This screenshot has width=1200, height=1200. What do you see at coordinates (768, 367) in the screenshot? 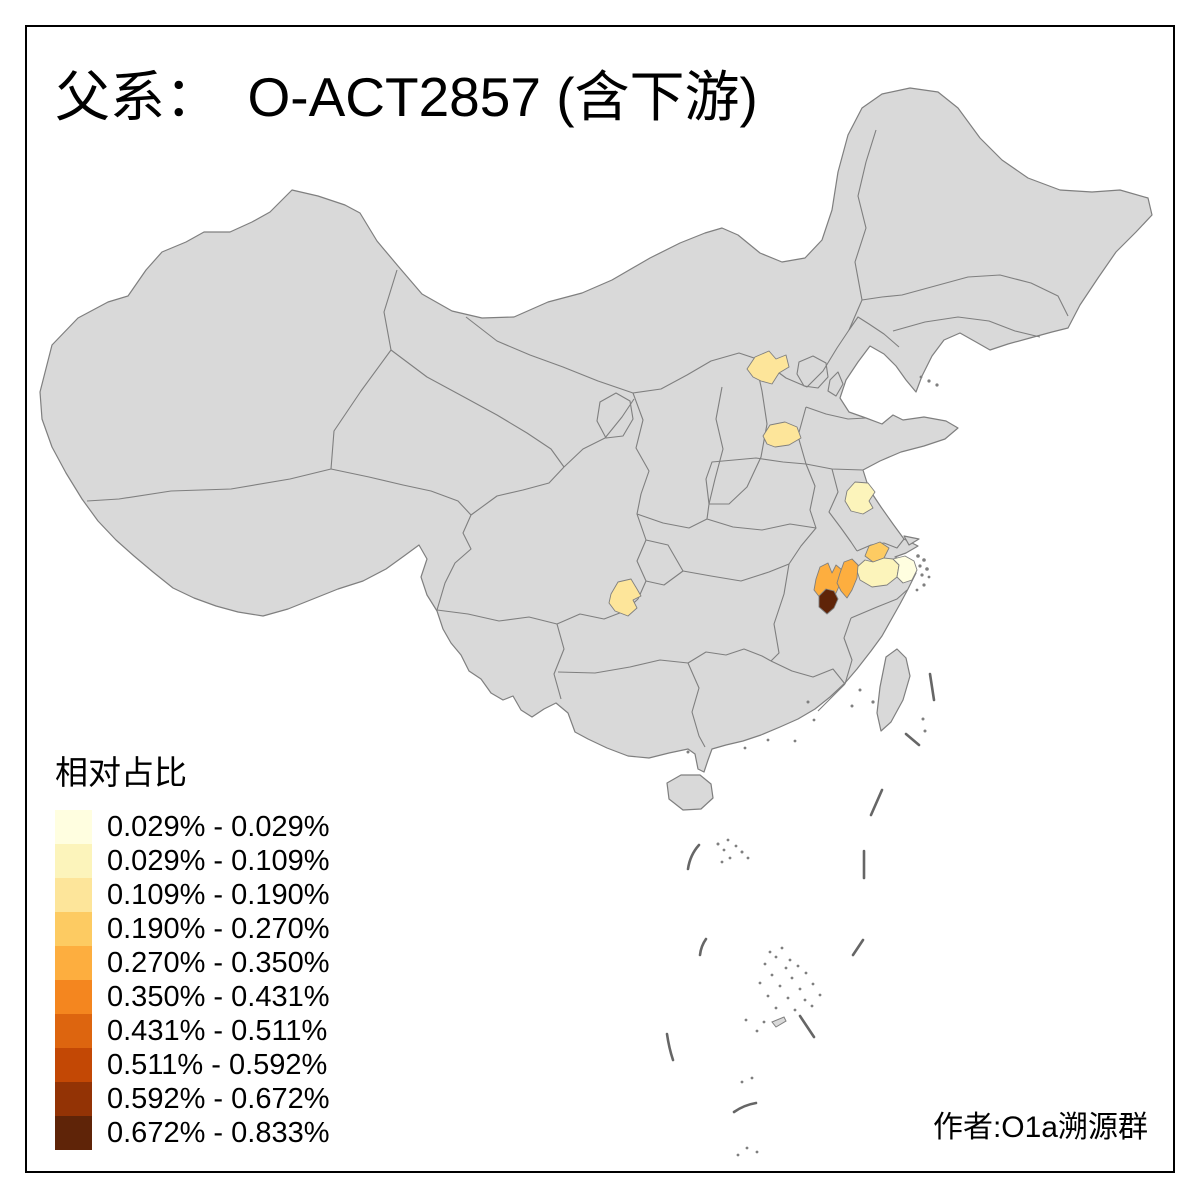
I see `region-north-hebei` at bounding box center [768, 367].